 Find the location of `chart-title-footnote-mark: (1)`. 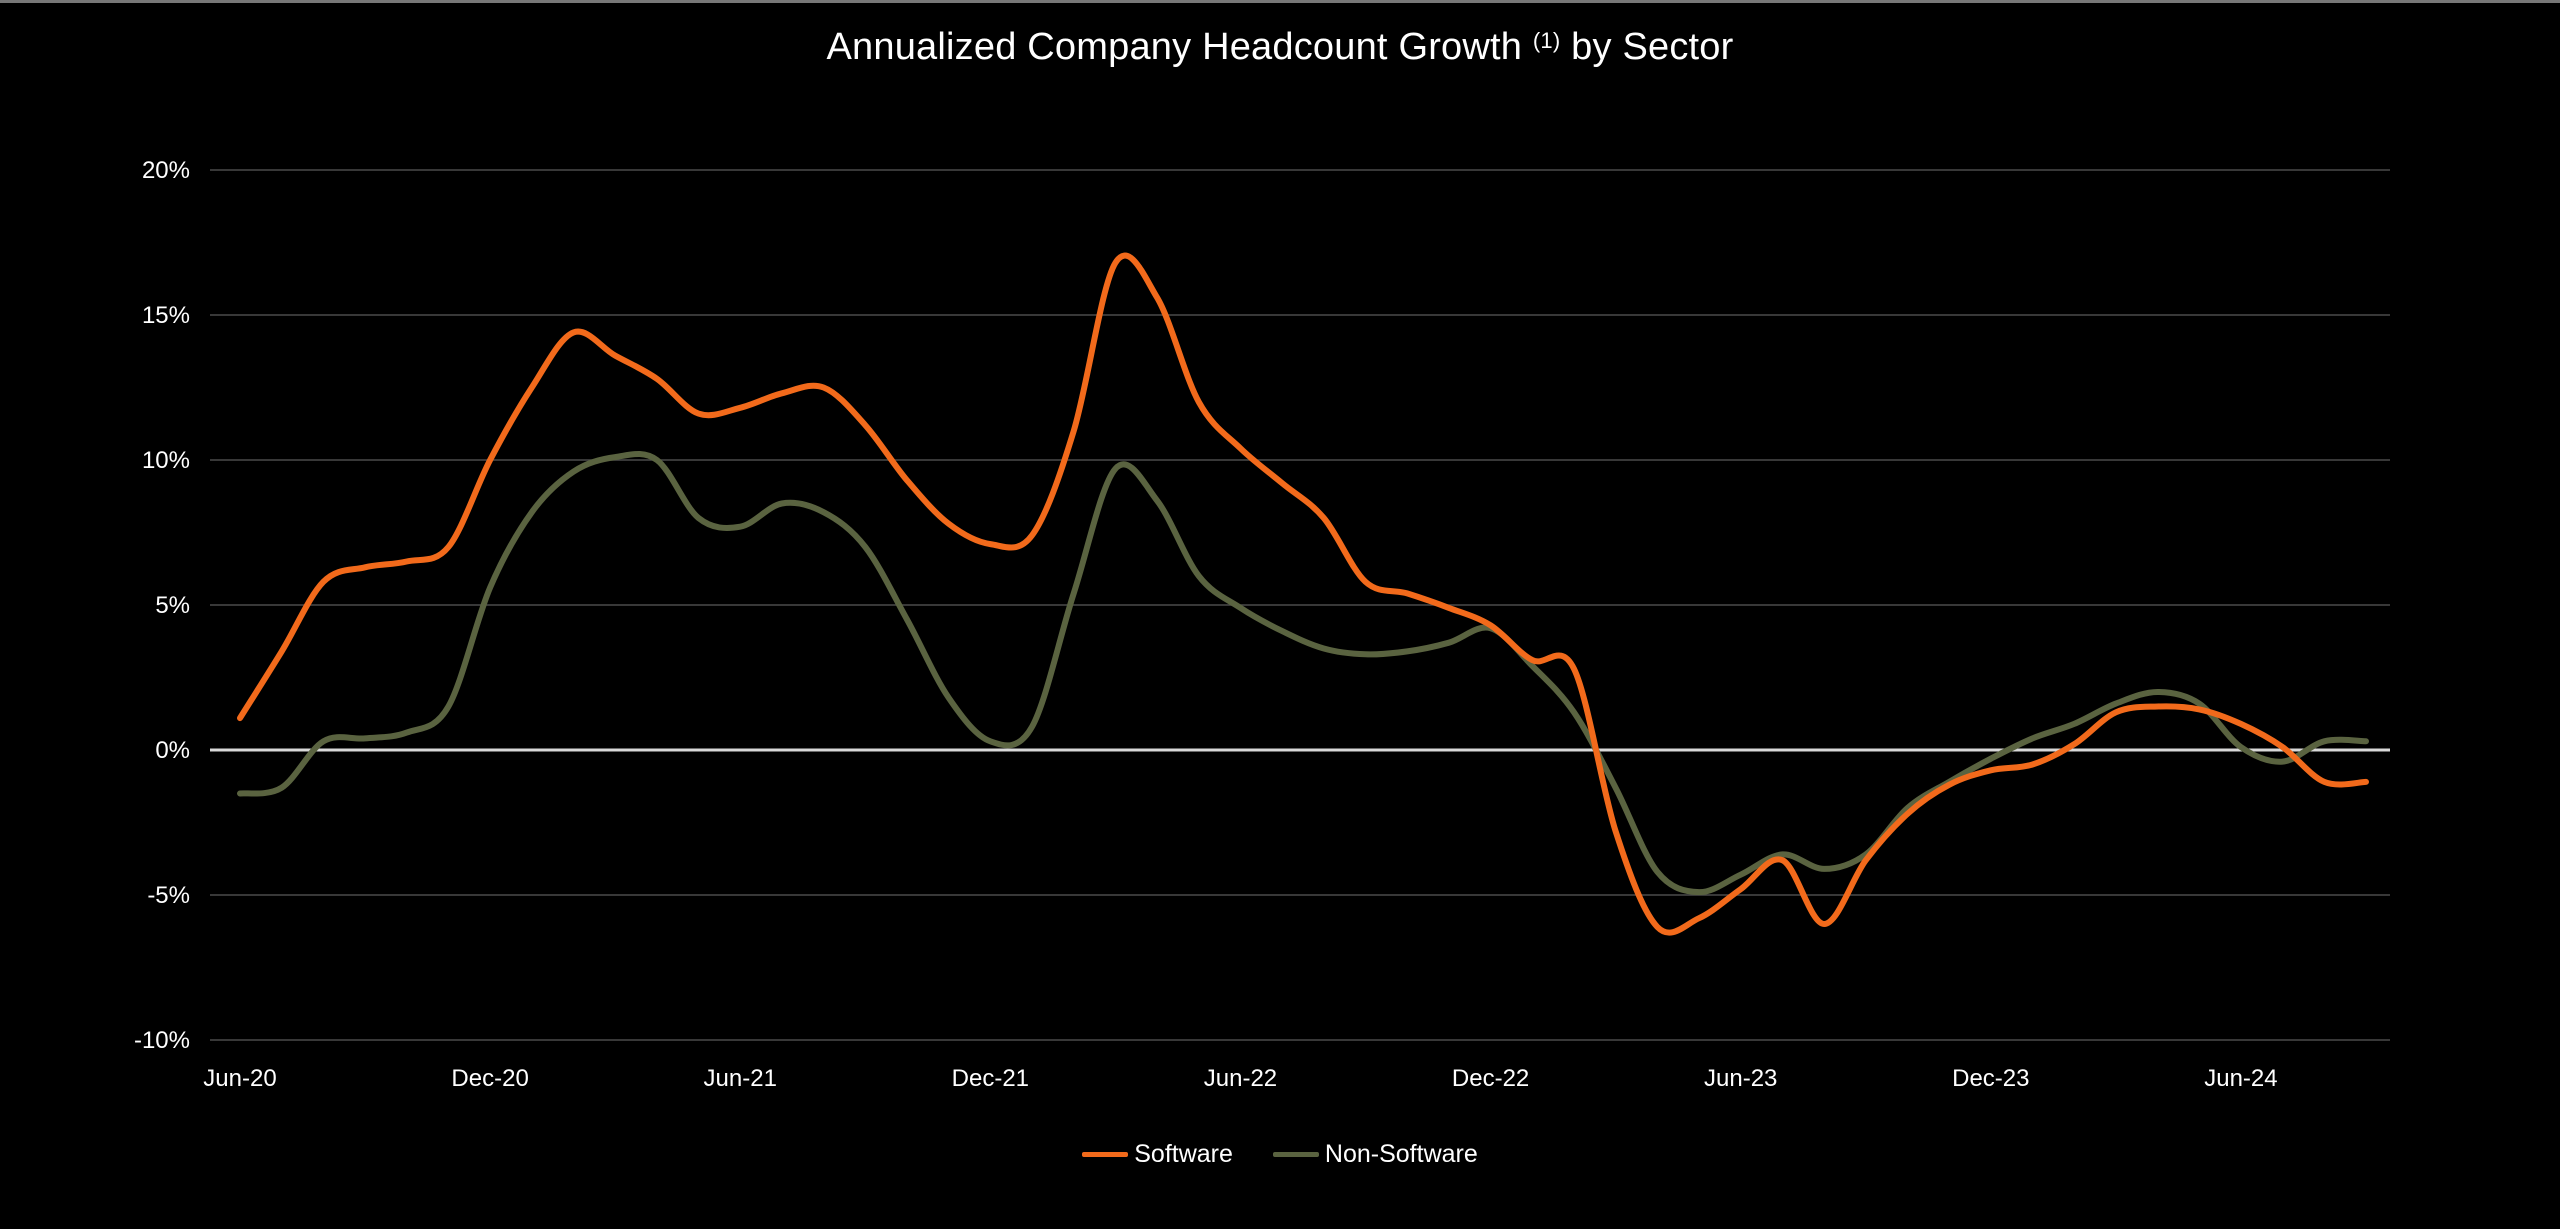

chart-title-footnote-mark: (1) is located at coordinates (1546, 40).